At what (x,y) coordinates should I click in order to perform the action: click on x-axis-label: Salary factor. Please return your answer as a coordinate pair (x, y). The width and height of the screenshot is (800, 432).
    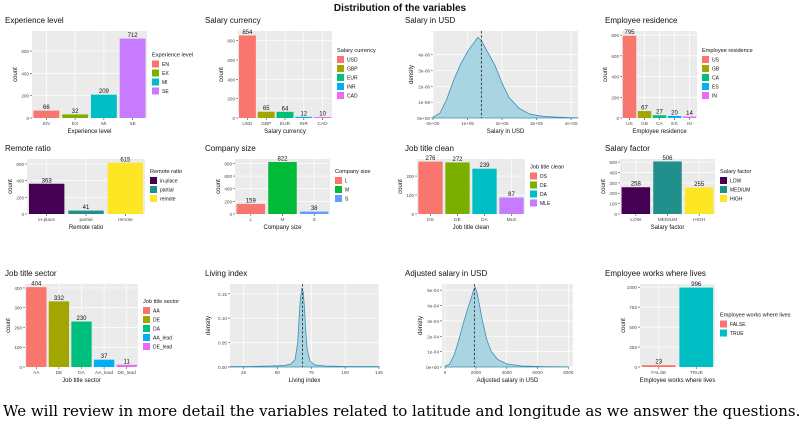
    Looking at the image, I should click on (668, 228).